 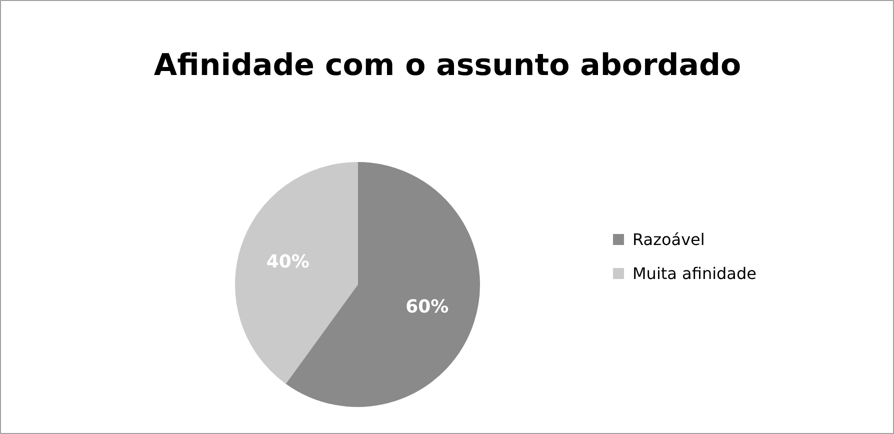 I want to click on chart-title: Afinidade com o assunto abordado, so click(x=448, y=65).